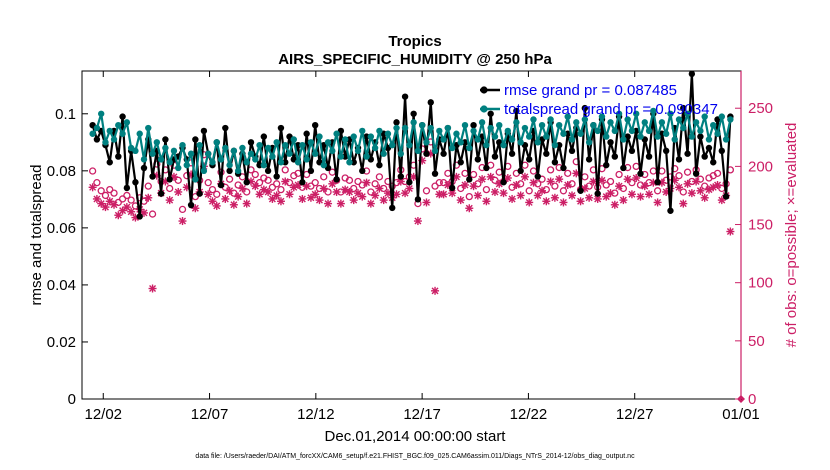  Describe the element at coordinates (210, 414) in the screenshot. I see `x-tick-label: 12/07` at that location.